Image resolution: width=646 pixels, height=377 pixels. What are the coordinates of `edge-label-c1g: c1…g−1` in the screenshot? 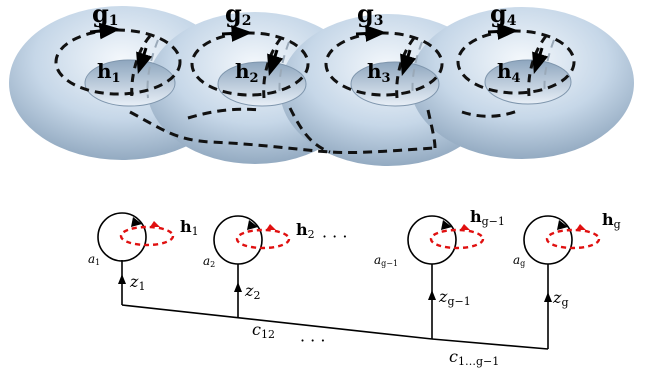 It's located at (474, 357).